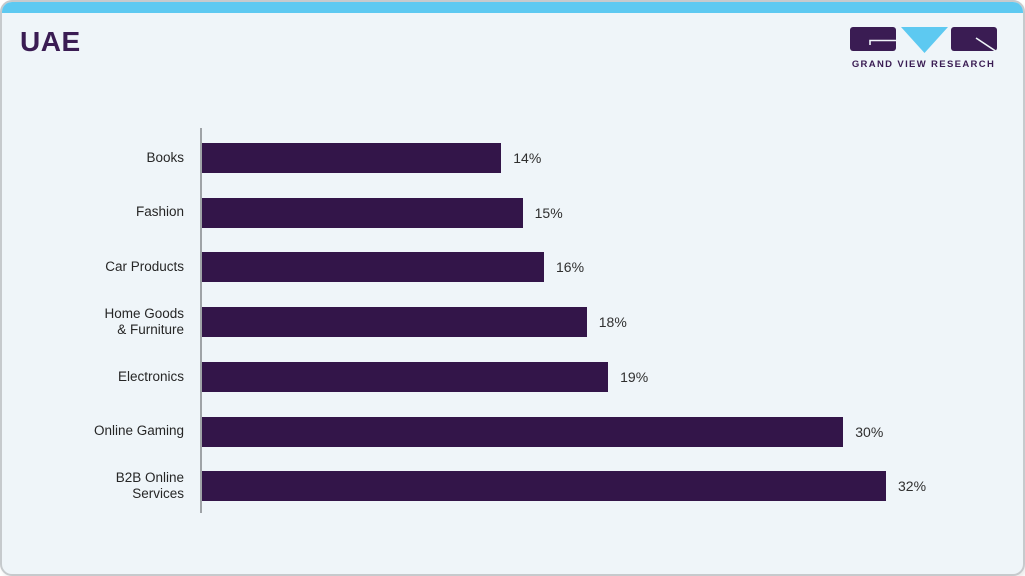 This screenshot has height=576, width=1025. Describe the element at coordinates (138, 431) in the screenshot. I see `category-label: Online Gaming` at that location.